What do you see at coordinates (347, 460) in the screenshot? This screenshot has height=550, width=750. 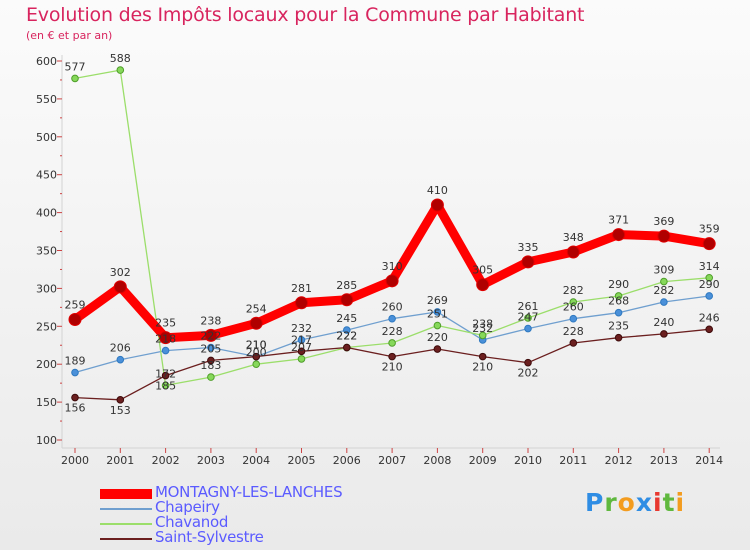 I see `x-tick-label: 2006` at bounding box center [347, 460].